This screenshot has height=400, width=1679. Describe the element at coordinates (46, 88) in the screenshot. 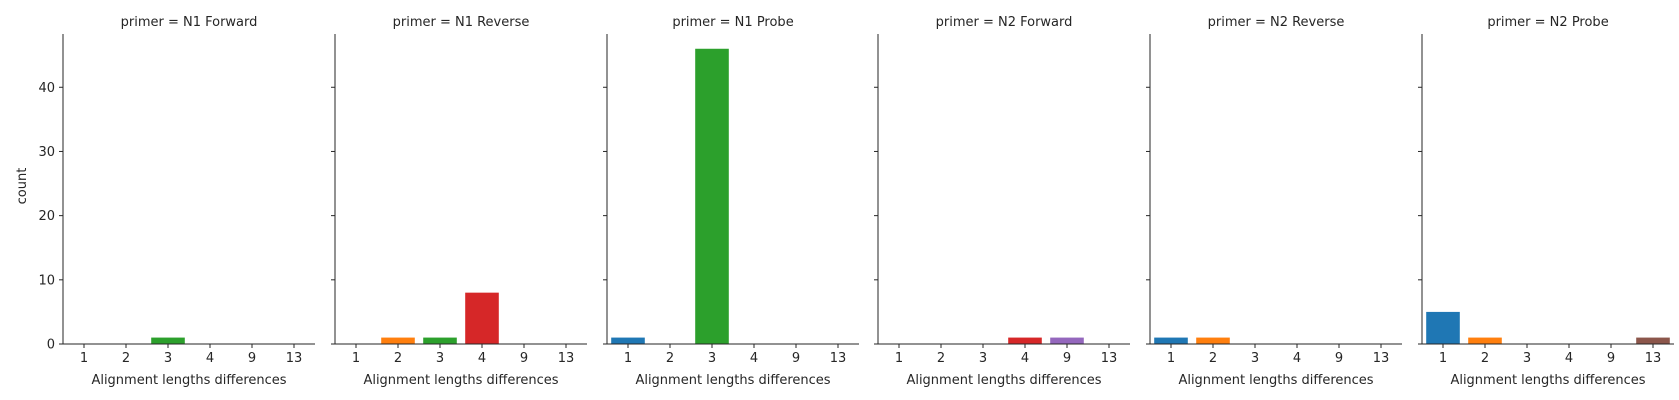

I see `y-tick-label: 40` at that location.